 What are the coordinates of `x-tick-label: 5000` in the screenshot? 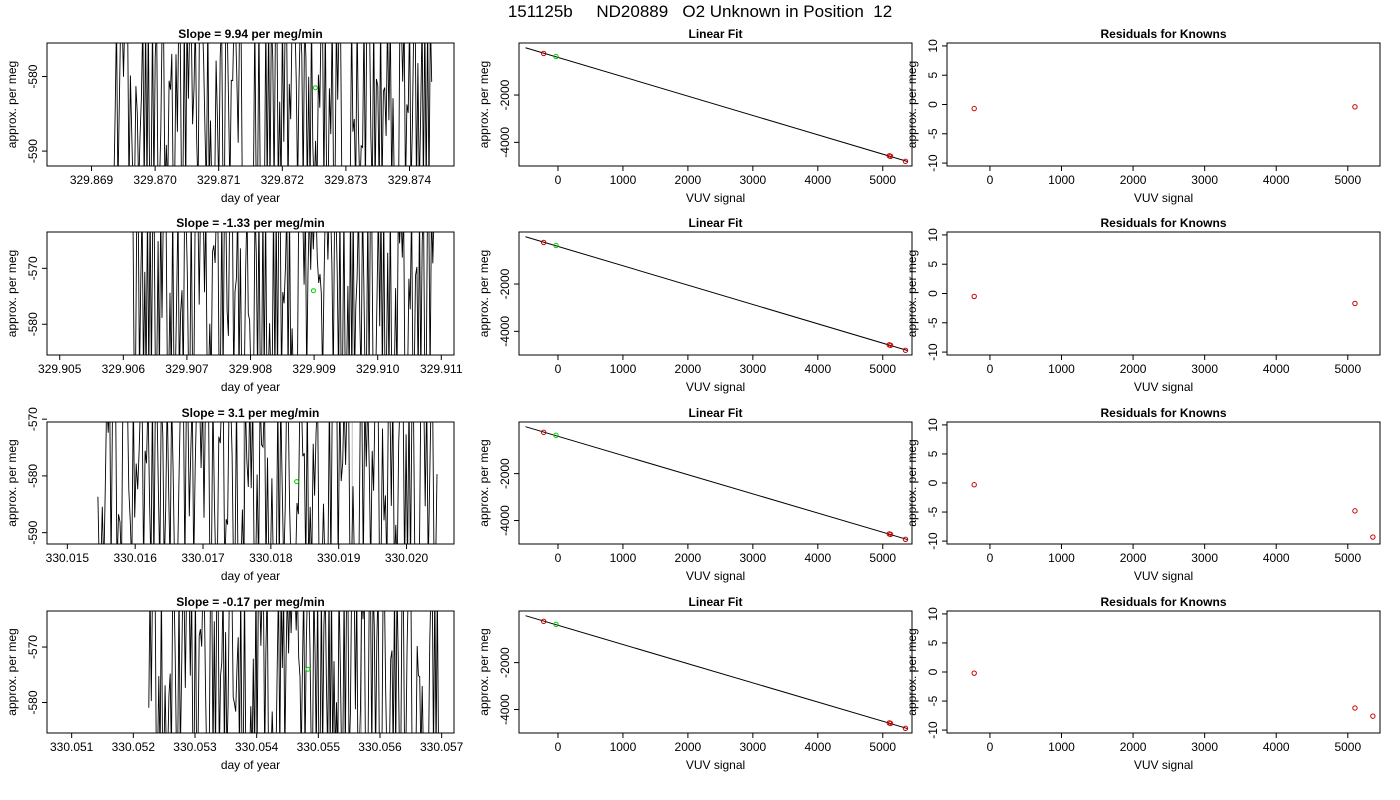 It's located at (1347, 180).